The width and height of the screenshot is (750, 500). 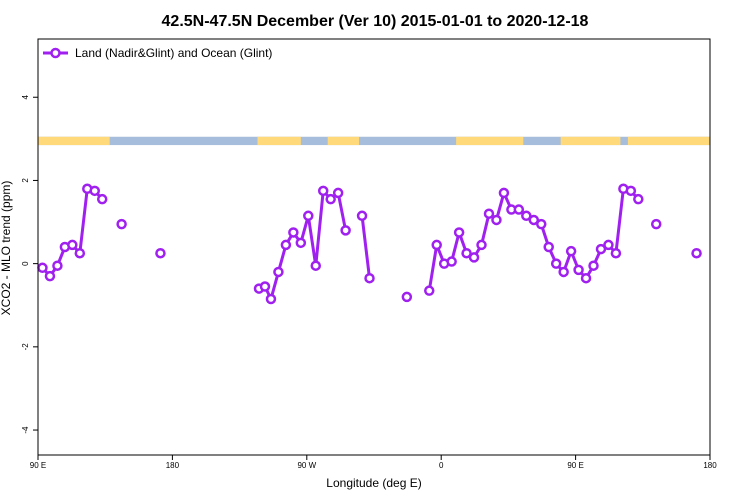 I want to click on y-tick-label: -4, so click(x=25, y=430).